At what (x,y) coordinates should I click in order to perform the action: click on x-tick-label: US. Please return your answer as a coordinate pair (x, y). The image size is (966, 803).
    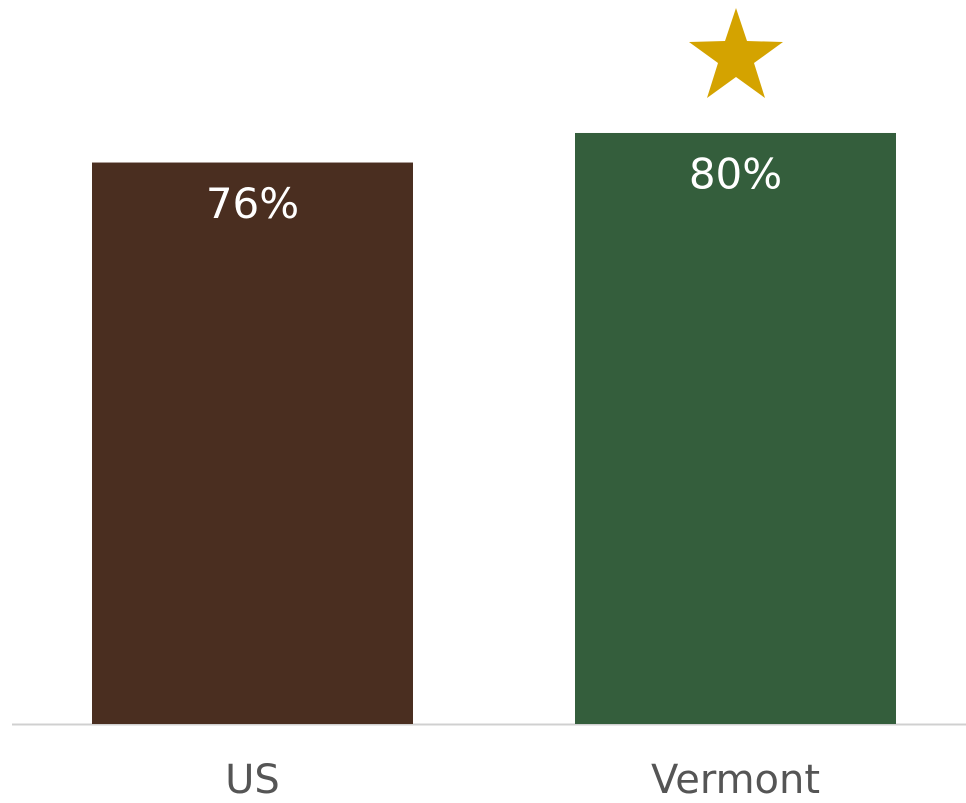
    Looking at the image, I should click on (252, 780).